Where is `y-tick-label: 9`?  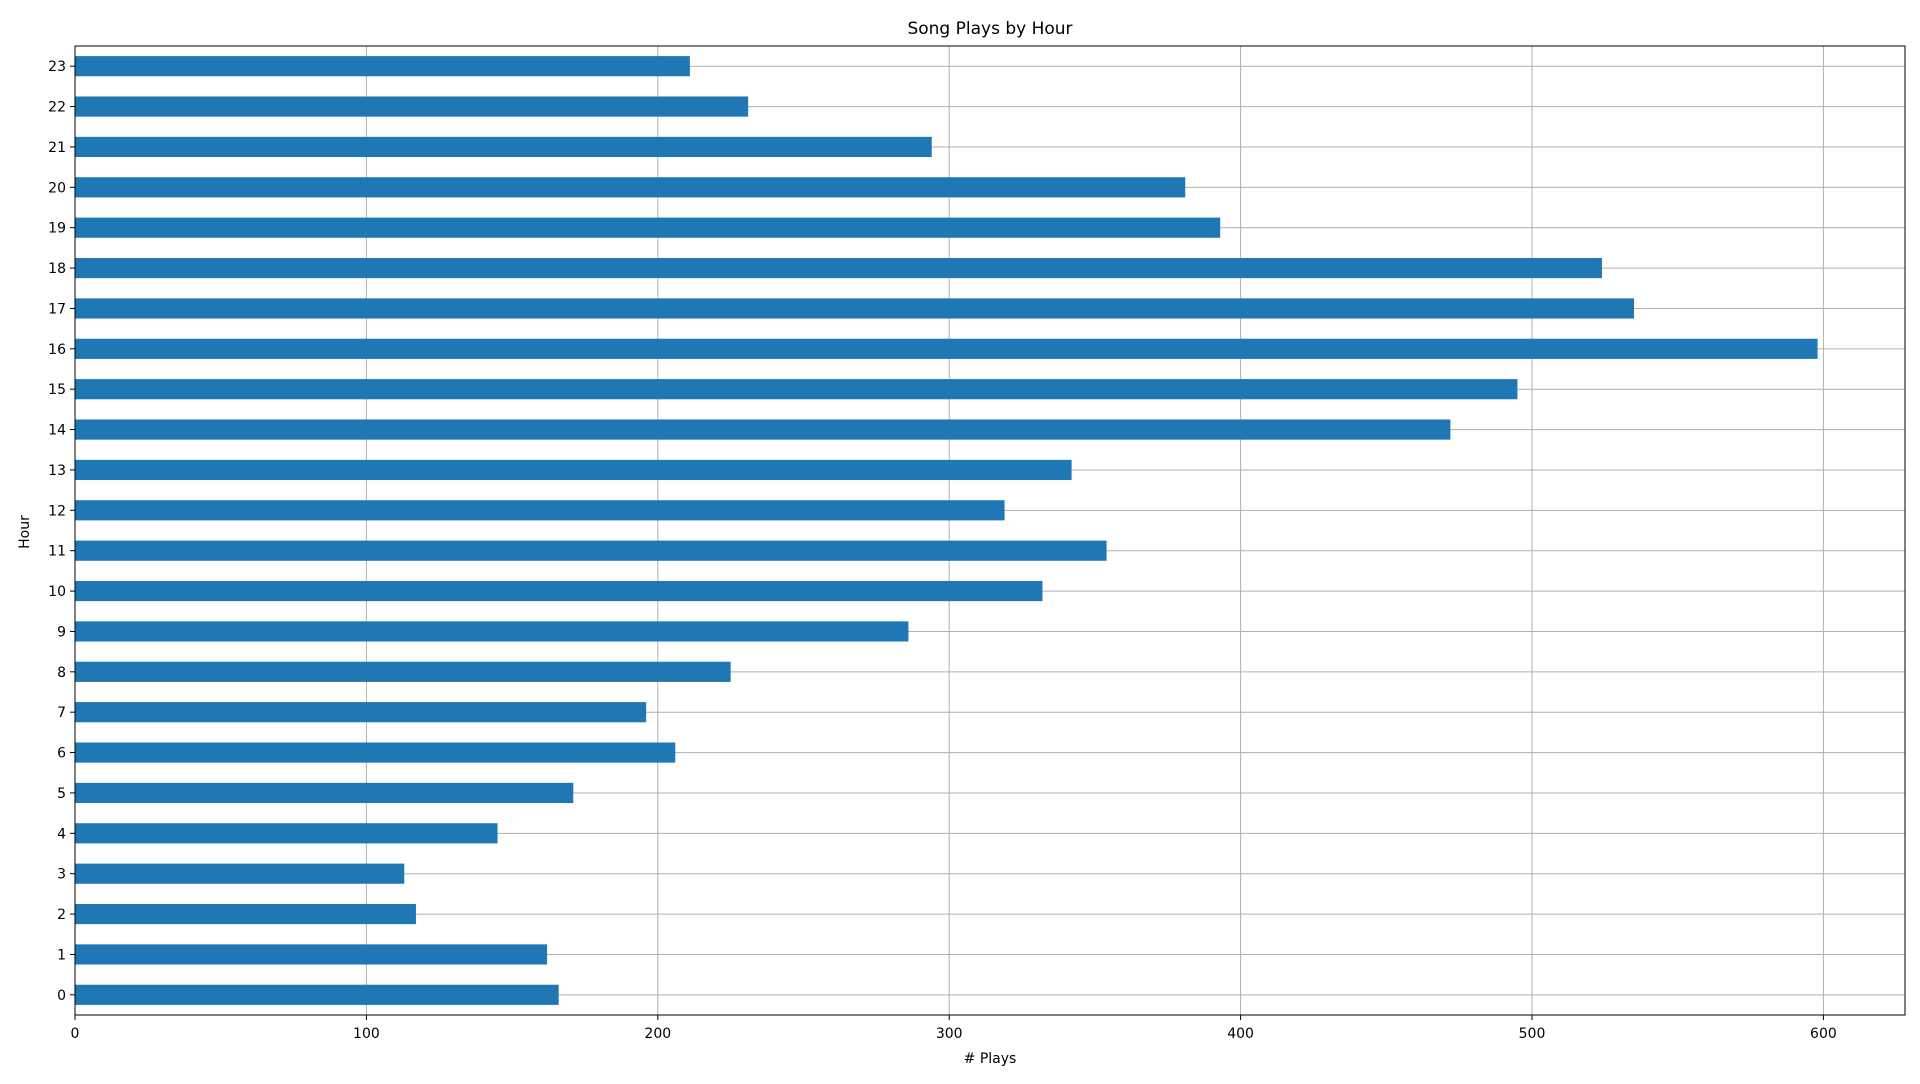 y-tick-label: 9 is located at coordinates (61, 632).